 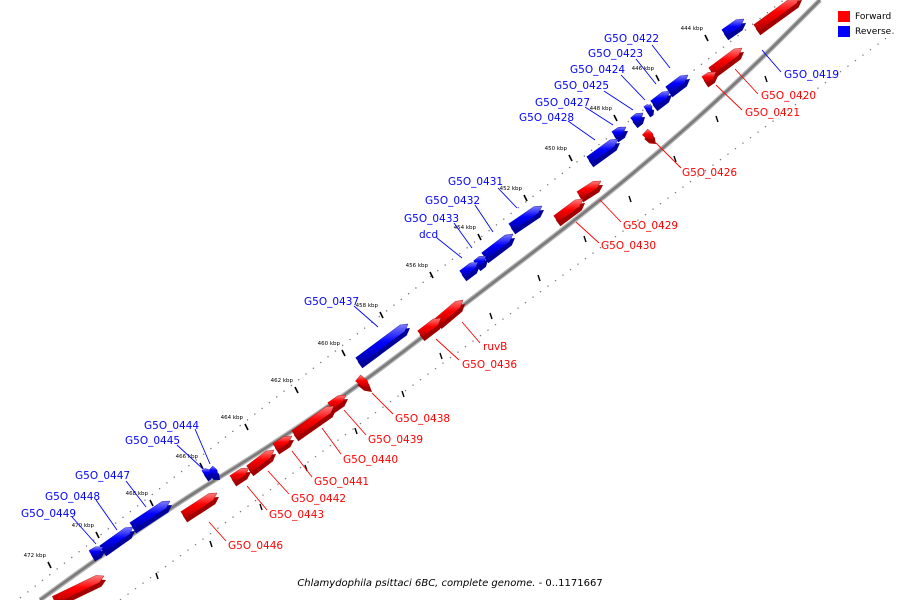 What do you see at coordinates (599, 116) in the screenshot?
I see `gene-g5o-0427-leader` at bounding box center [599, 116].